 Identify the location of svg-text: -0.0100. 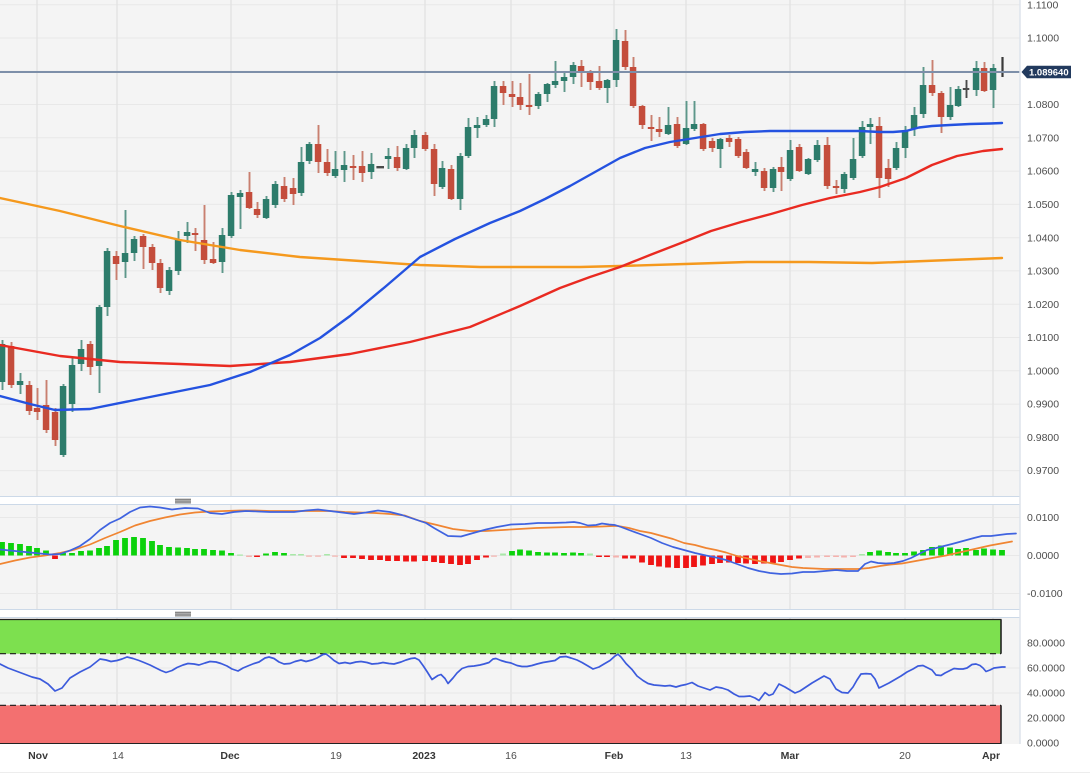
(1045, 594).